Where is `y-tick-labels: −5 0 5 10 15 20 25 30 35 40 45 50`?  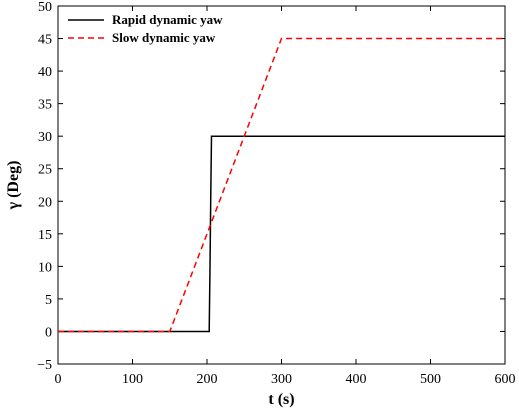
y-tick-labels: −5 0 5 10 15 20 25 30 35 40 45 50 is located at coordinates (44, 186).